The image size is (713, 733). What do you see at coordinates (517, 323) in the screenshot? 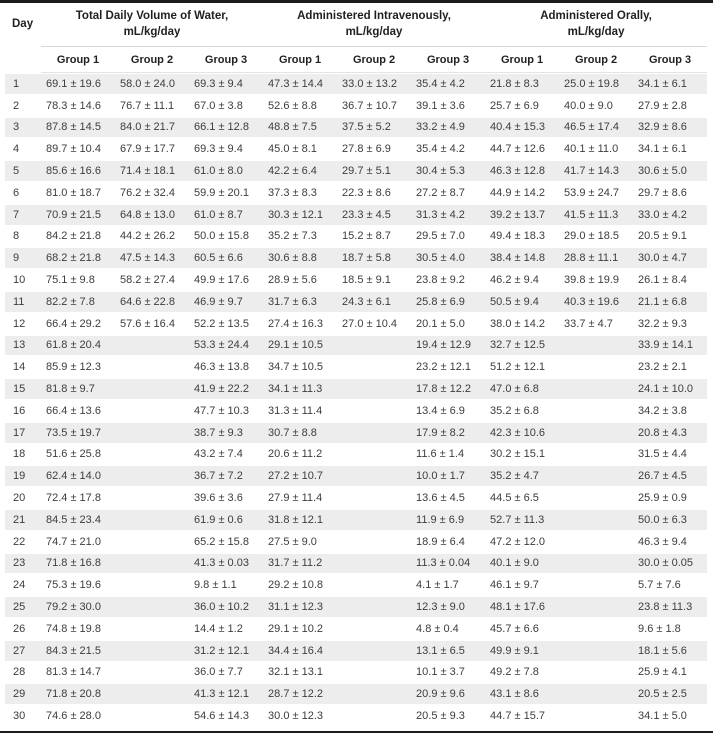
I see `value-cell: 38.0 ± 14.2` at bounding box center [517, 323].